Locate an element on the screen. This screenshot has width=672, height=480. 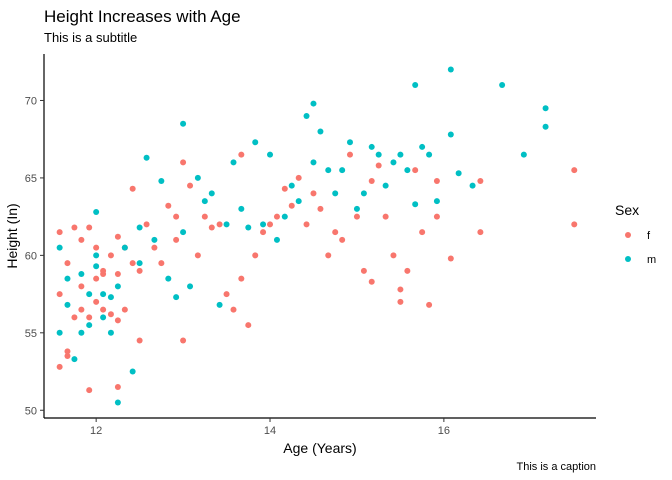
legend-label-f: f is located at coordinates (649, 236).